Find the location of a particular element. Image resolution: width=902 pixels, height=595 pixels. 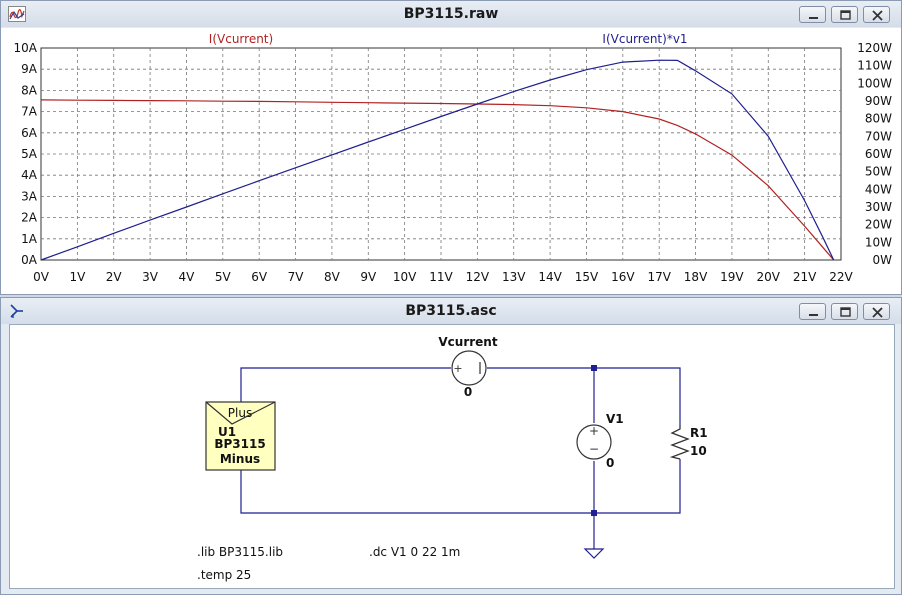

r1-resistor is located at coordinates (679, 442).